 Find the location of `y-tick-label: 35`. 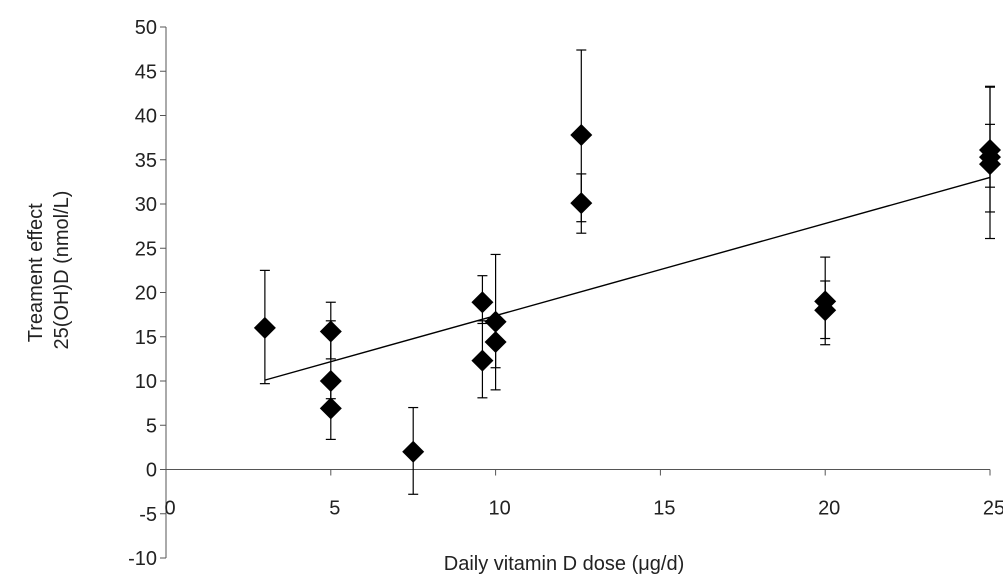

y-tick-label: 35 is located at coordinates (146, 161).